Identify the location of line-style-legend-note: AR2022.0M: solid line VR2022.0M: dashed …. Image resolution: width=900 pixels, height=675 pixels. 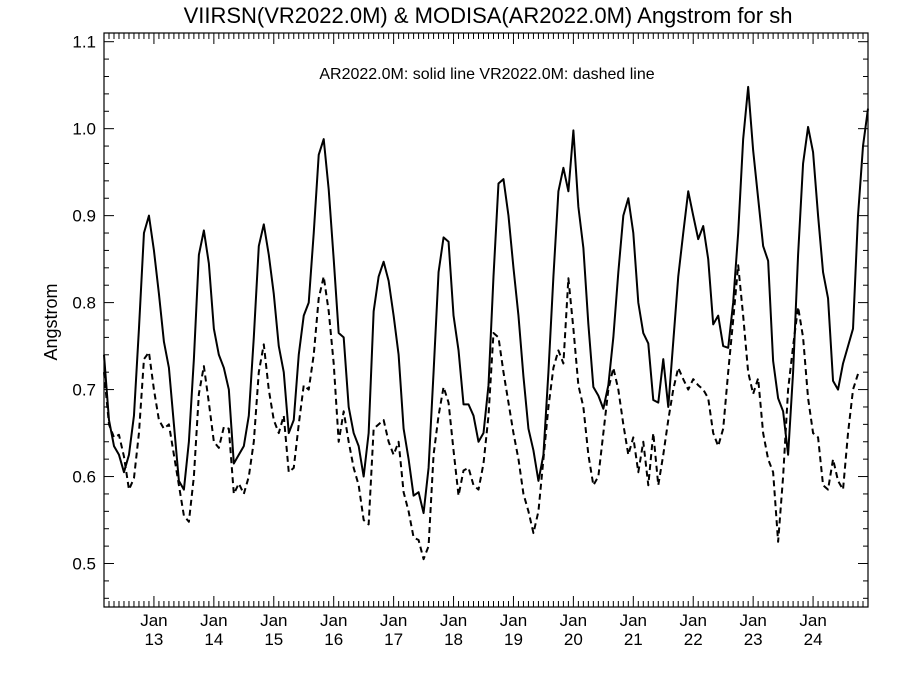
(486, 74).